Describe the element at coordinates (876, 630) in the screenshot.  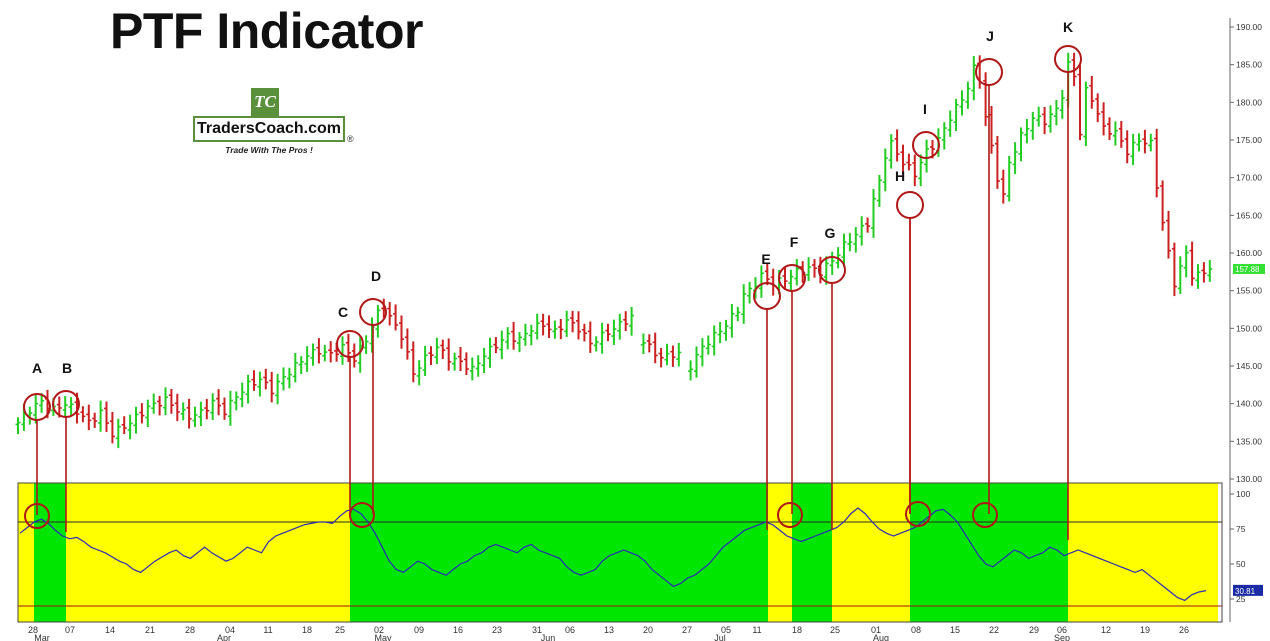
I see `x-tick-label: 01` at that location.